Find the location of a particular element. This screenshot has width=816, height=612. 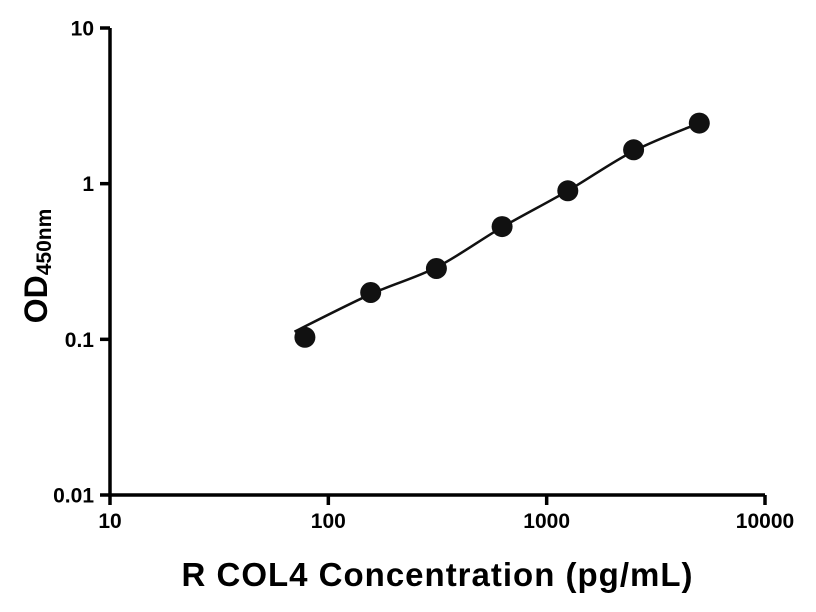

y-axis-title: OD450nm is located at coordinates (38, 266).